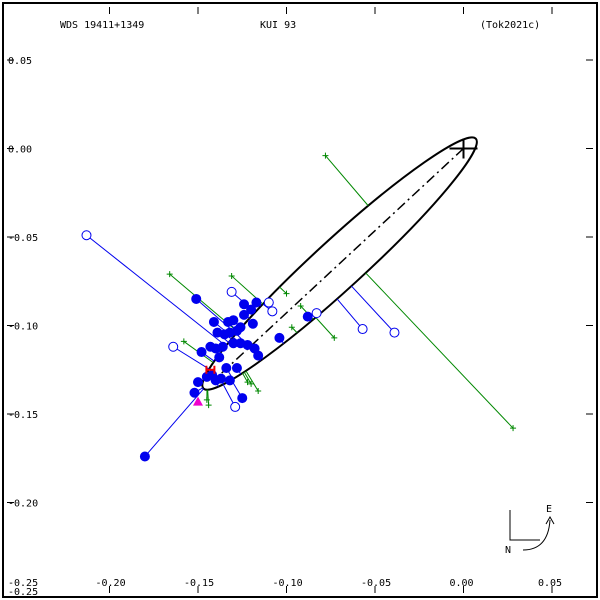  I want to click on compass-axes, so click(524, 525).